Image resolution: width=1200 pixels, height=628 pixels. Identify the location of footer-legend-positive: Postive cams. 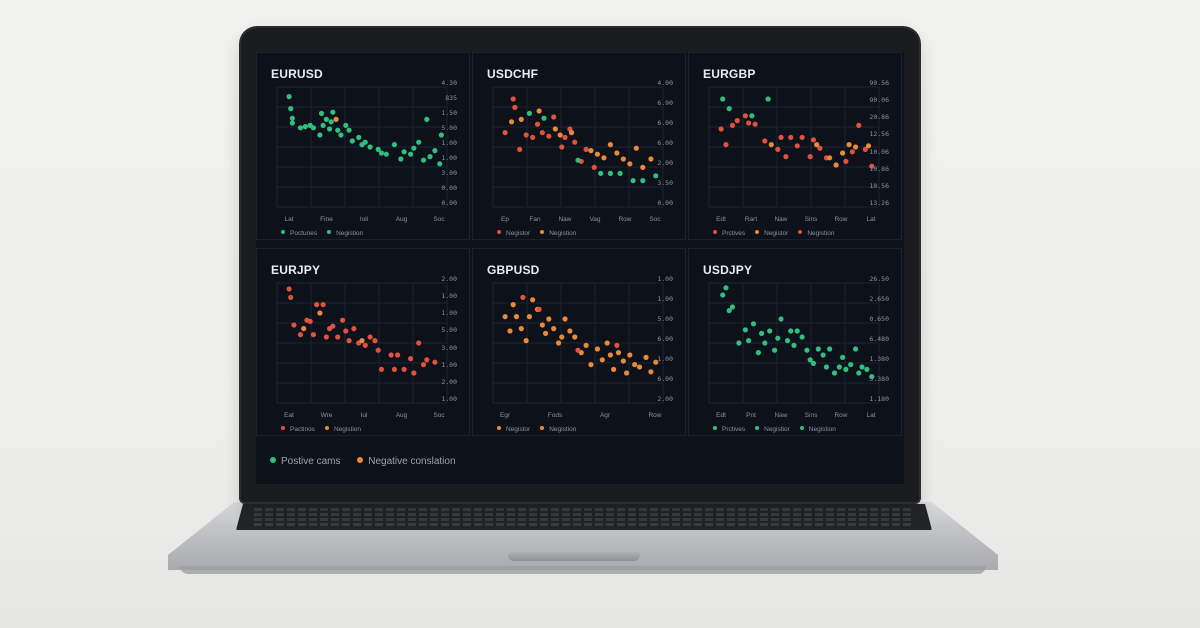
(305, 461).